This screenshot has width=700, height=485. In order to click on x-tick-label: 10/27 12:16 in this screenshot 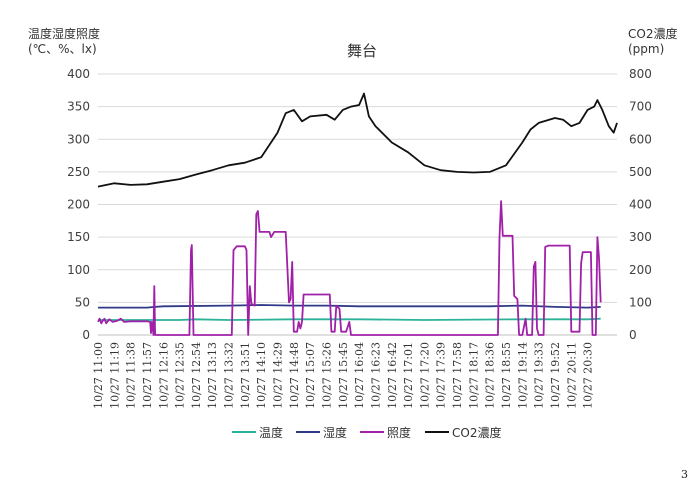, I will do `click(163, 375)`.